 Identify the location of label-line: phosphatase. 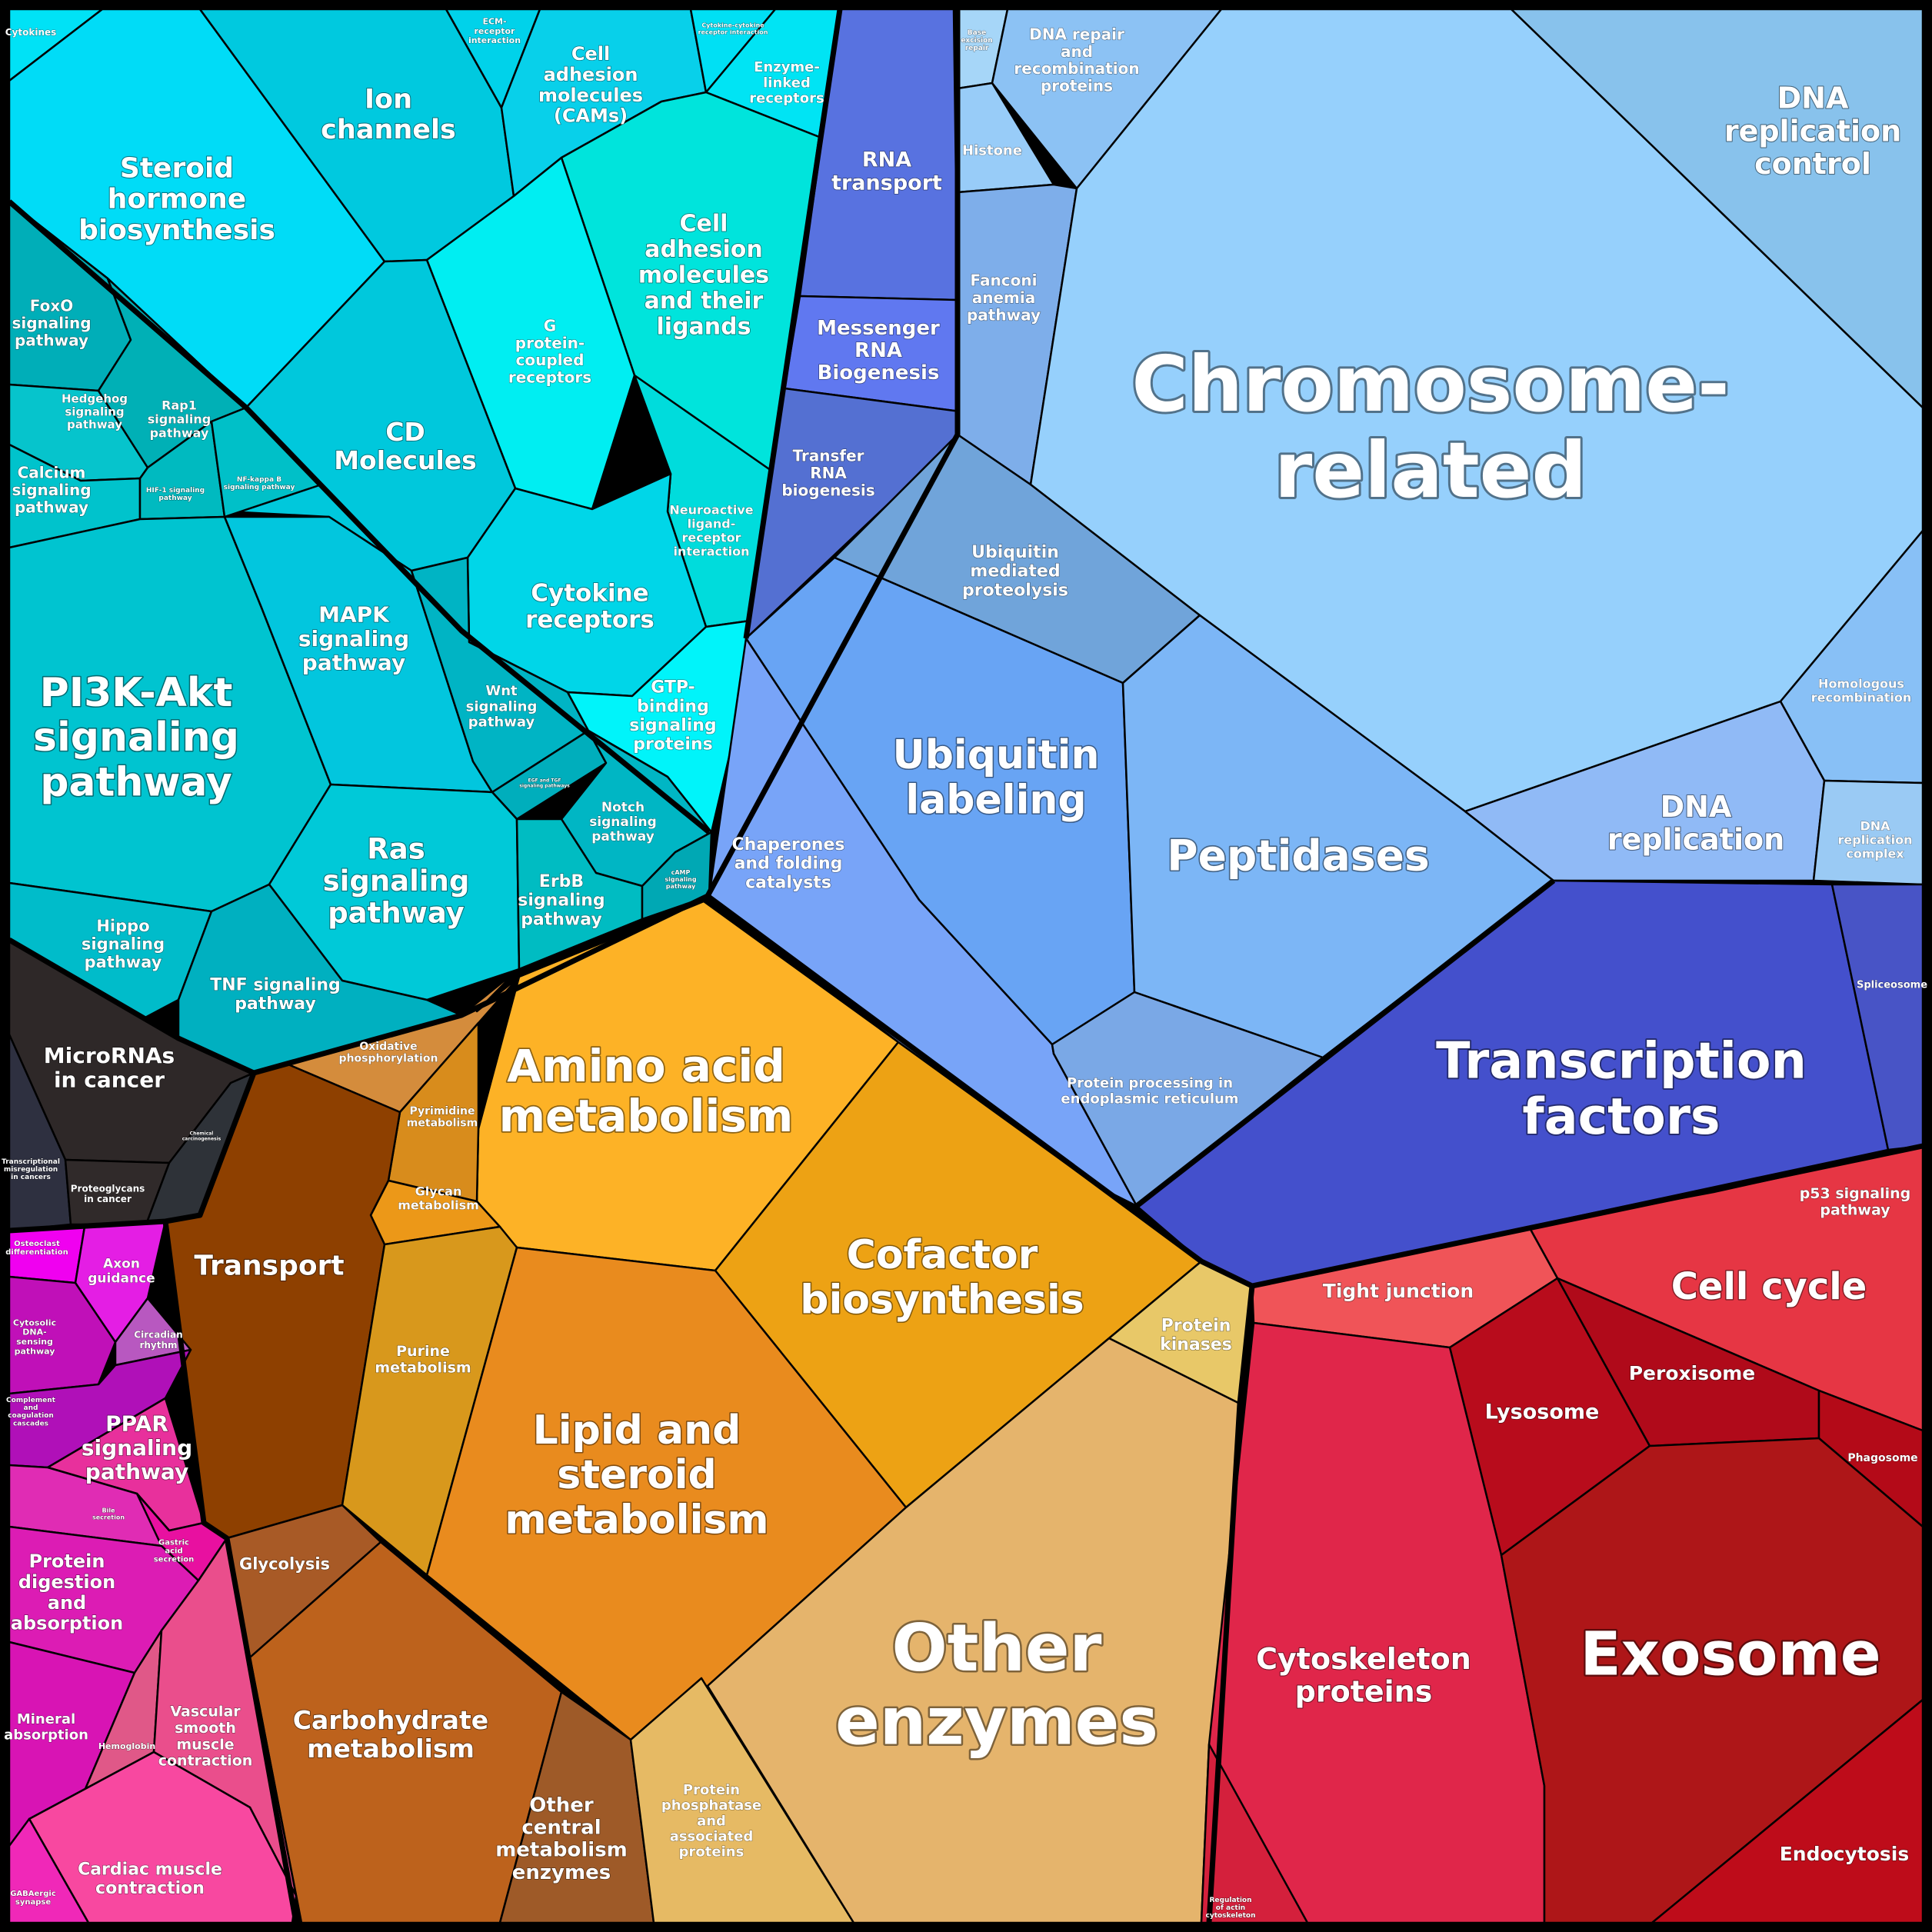
(711, 1805).